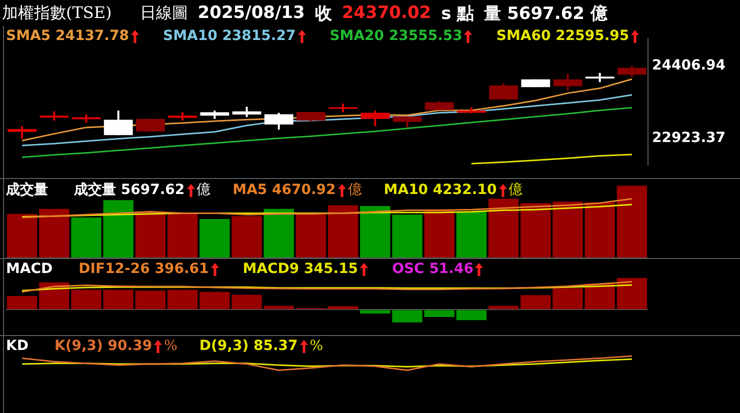 The height and width of the screenshot is (413, 740). Describe the element at coordinates (433, 269) in the screenshot. I see `text: OSC 51.46` at that location.